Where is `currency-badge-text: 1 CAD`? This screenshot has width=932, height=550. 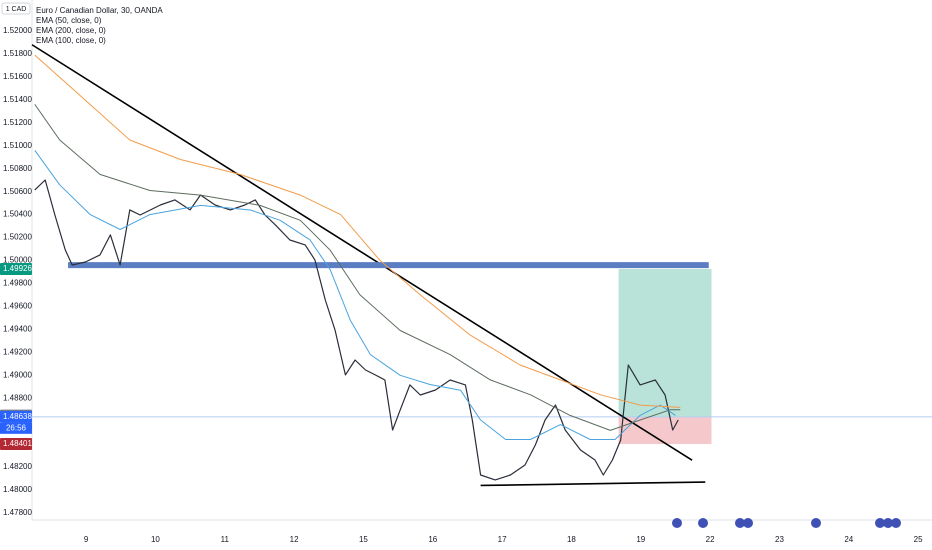 currency-badge-text: 1 CAD is located at coordinates (16, 9).